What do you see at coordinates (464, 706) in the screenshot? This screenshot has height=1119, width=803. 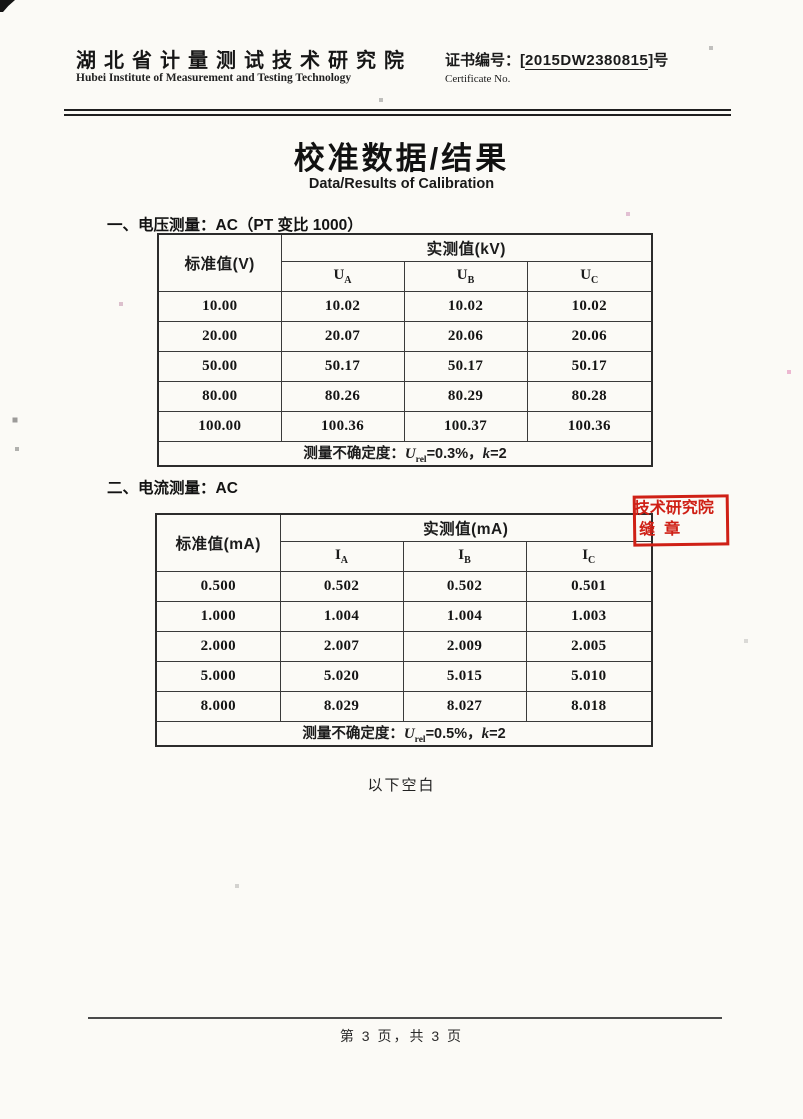 I see `table-cell: 8.027` at bounding box center [464, 706].